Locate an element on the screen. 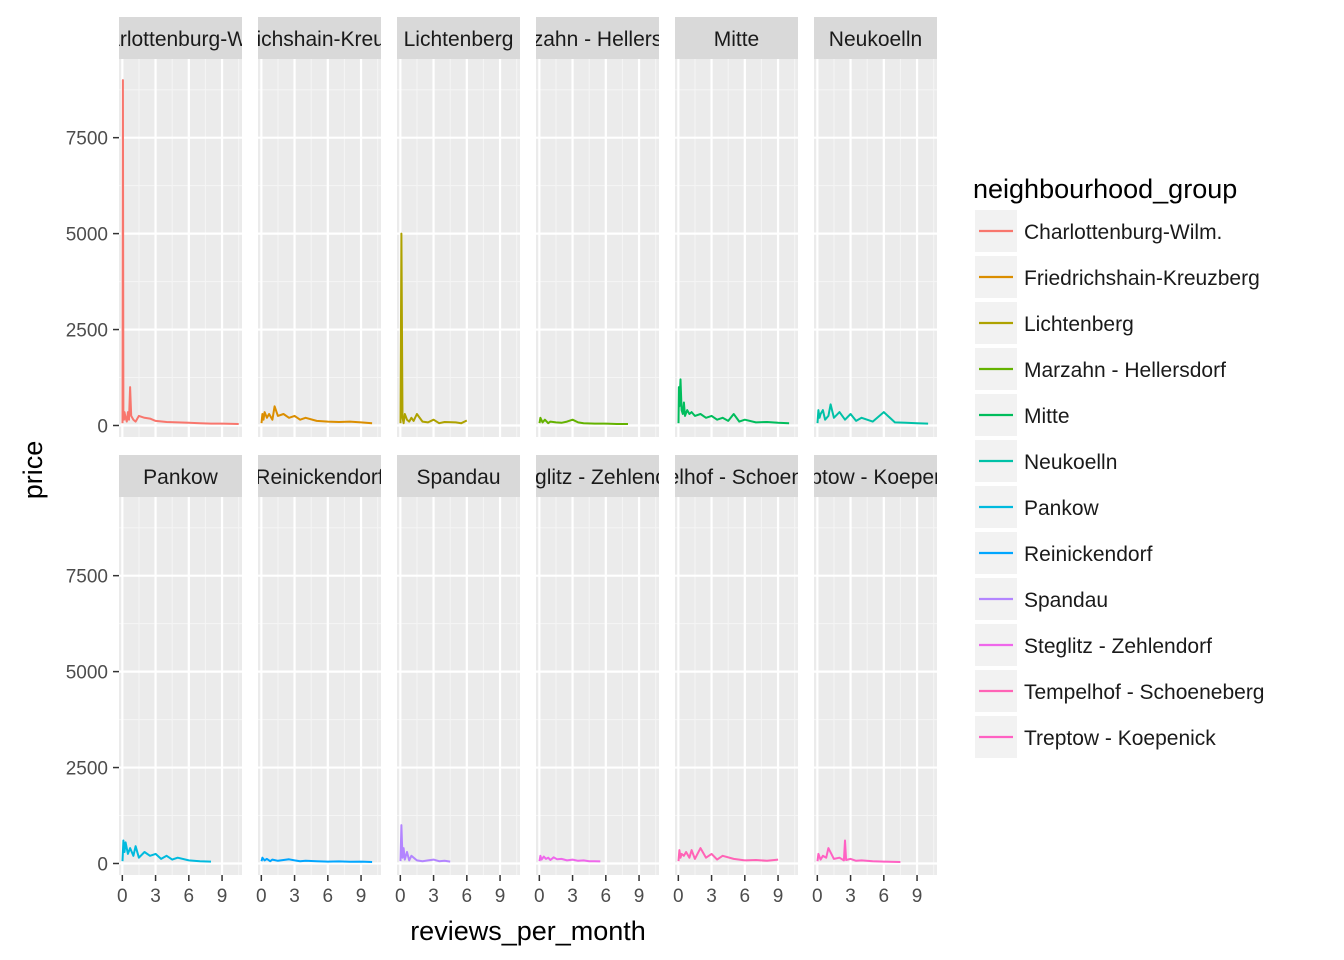  y-tick-label: 2500 is located at coordinates (87, 769).